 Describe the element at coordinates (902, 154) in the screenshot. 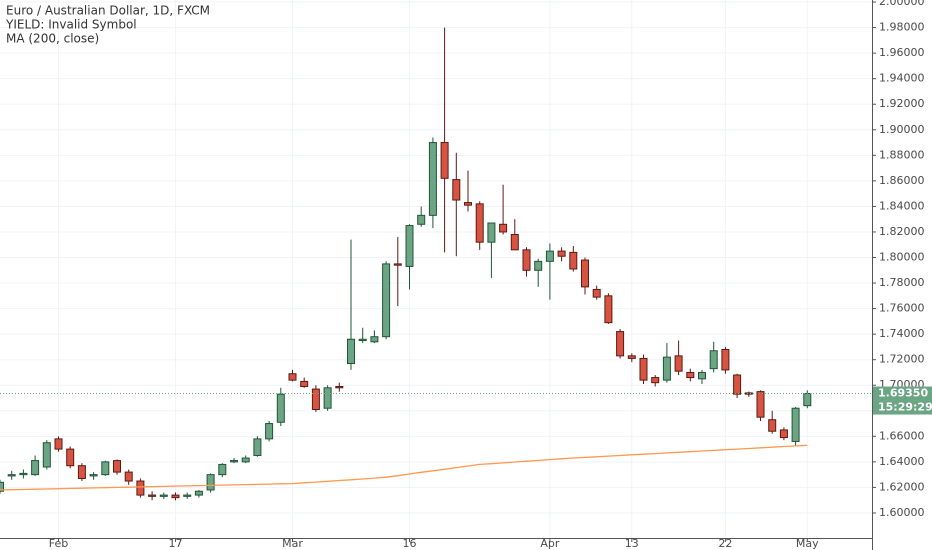

I see `y-tick-label: 1.88000` at that location.